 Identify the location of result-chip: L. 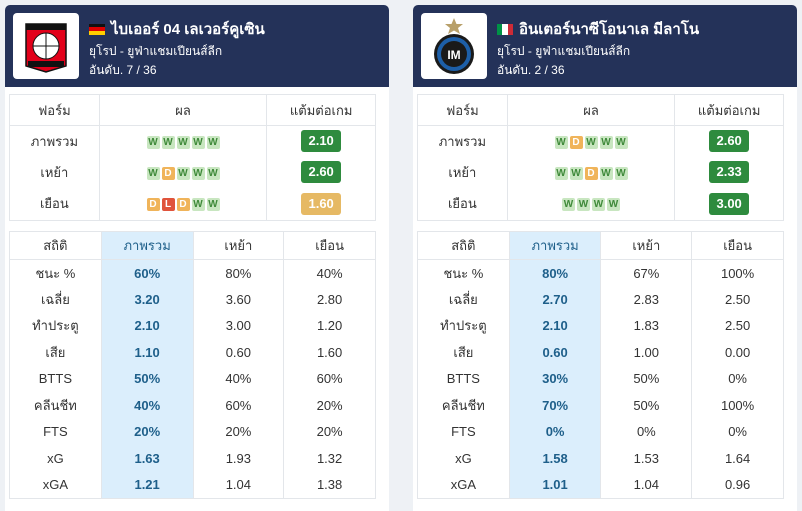
(168, 205).